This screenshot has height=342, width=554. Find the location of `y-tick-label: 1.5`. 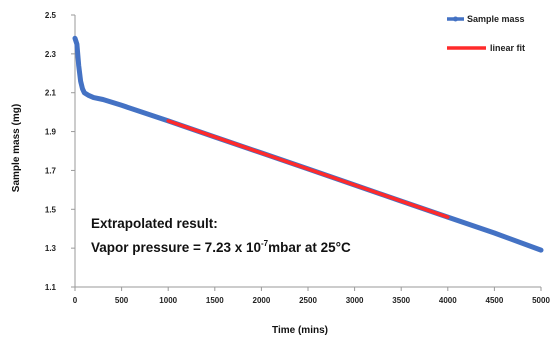

y-tick-label: 1.5 is located at coordinates (51, 209).